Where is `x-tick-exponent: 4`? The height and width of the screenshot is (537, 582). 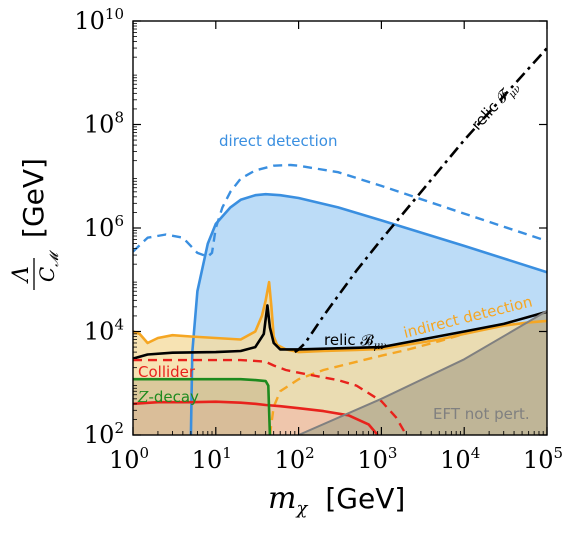 x-tick-exponent: 4 is located at coordinates (476, 453).